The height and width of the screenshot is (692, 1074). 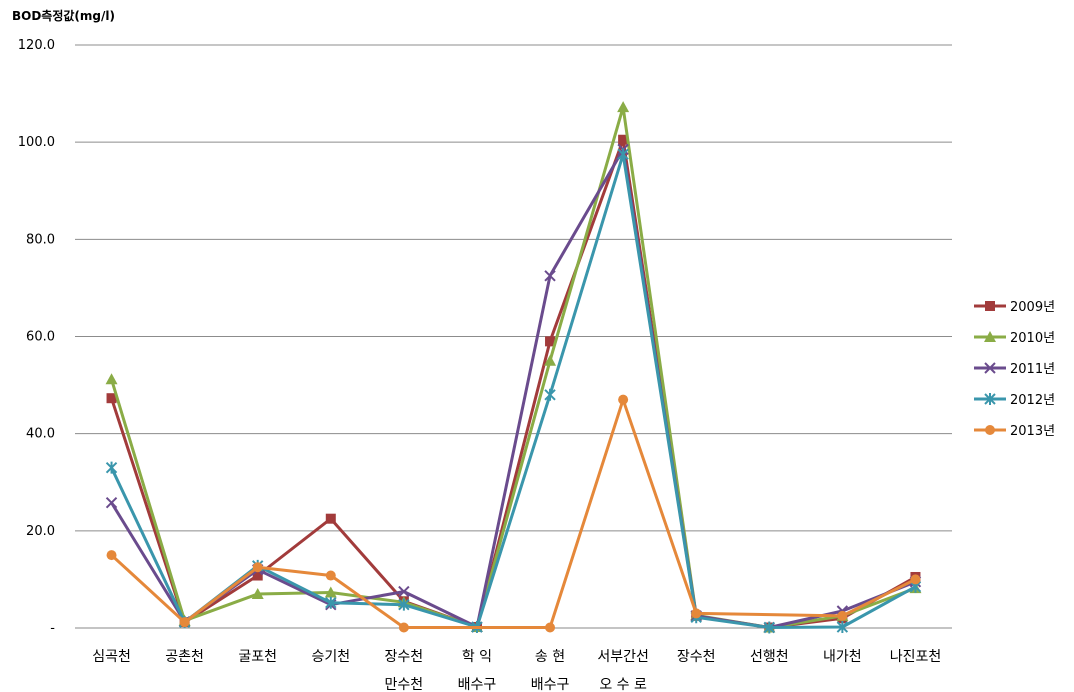 What do you see at coordinates (1032, 338) in the screenshot?
I see `legend-label: 2010년` at bounding box center [1032, 338].